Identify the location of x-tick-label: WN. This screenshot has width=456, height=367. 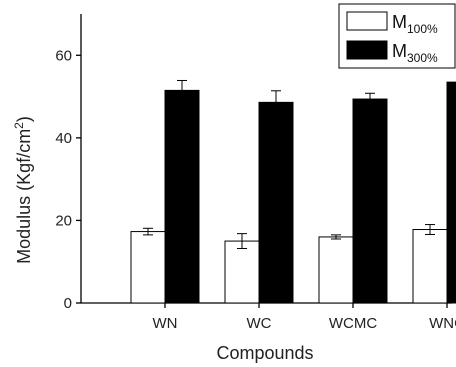
(165, 323).